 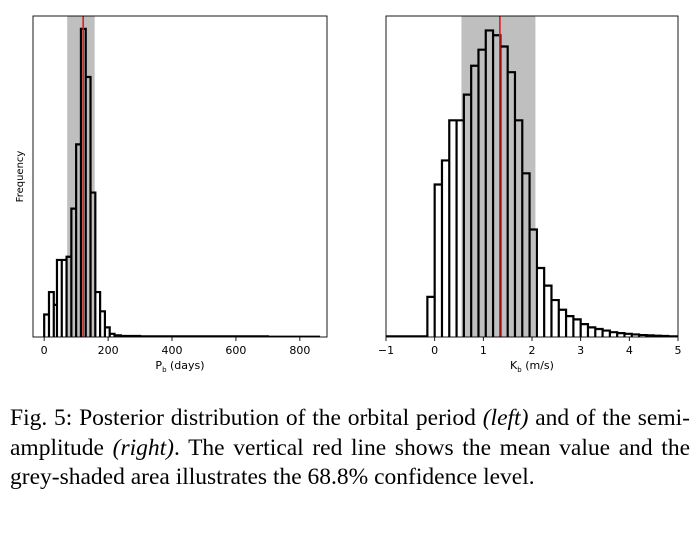 I want to click on x-tick-label: 800, so click(x=299, y=350).